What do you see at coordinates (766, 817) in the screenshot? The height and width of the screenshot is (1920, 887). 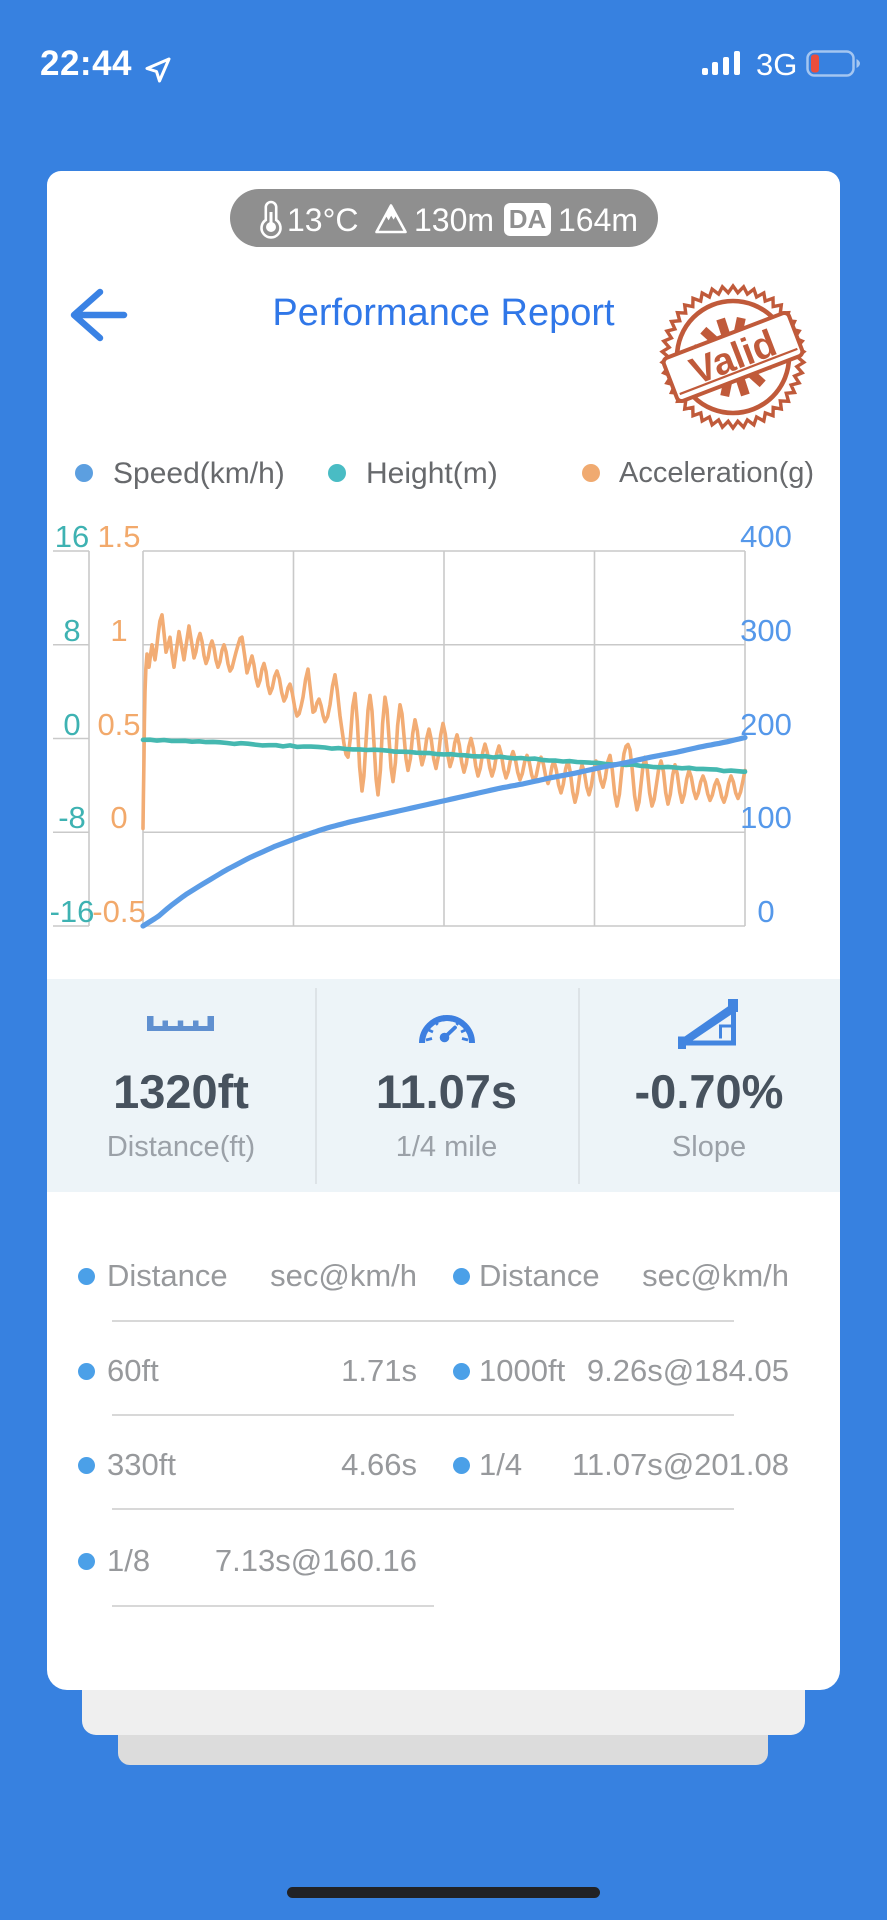 I see `svg-text: 100` at bounding box center [766, 817].